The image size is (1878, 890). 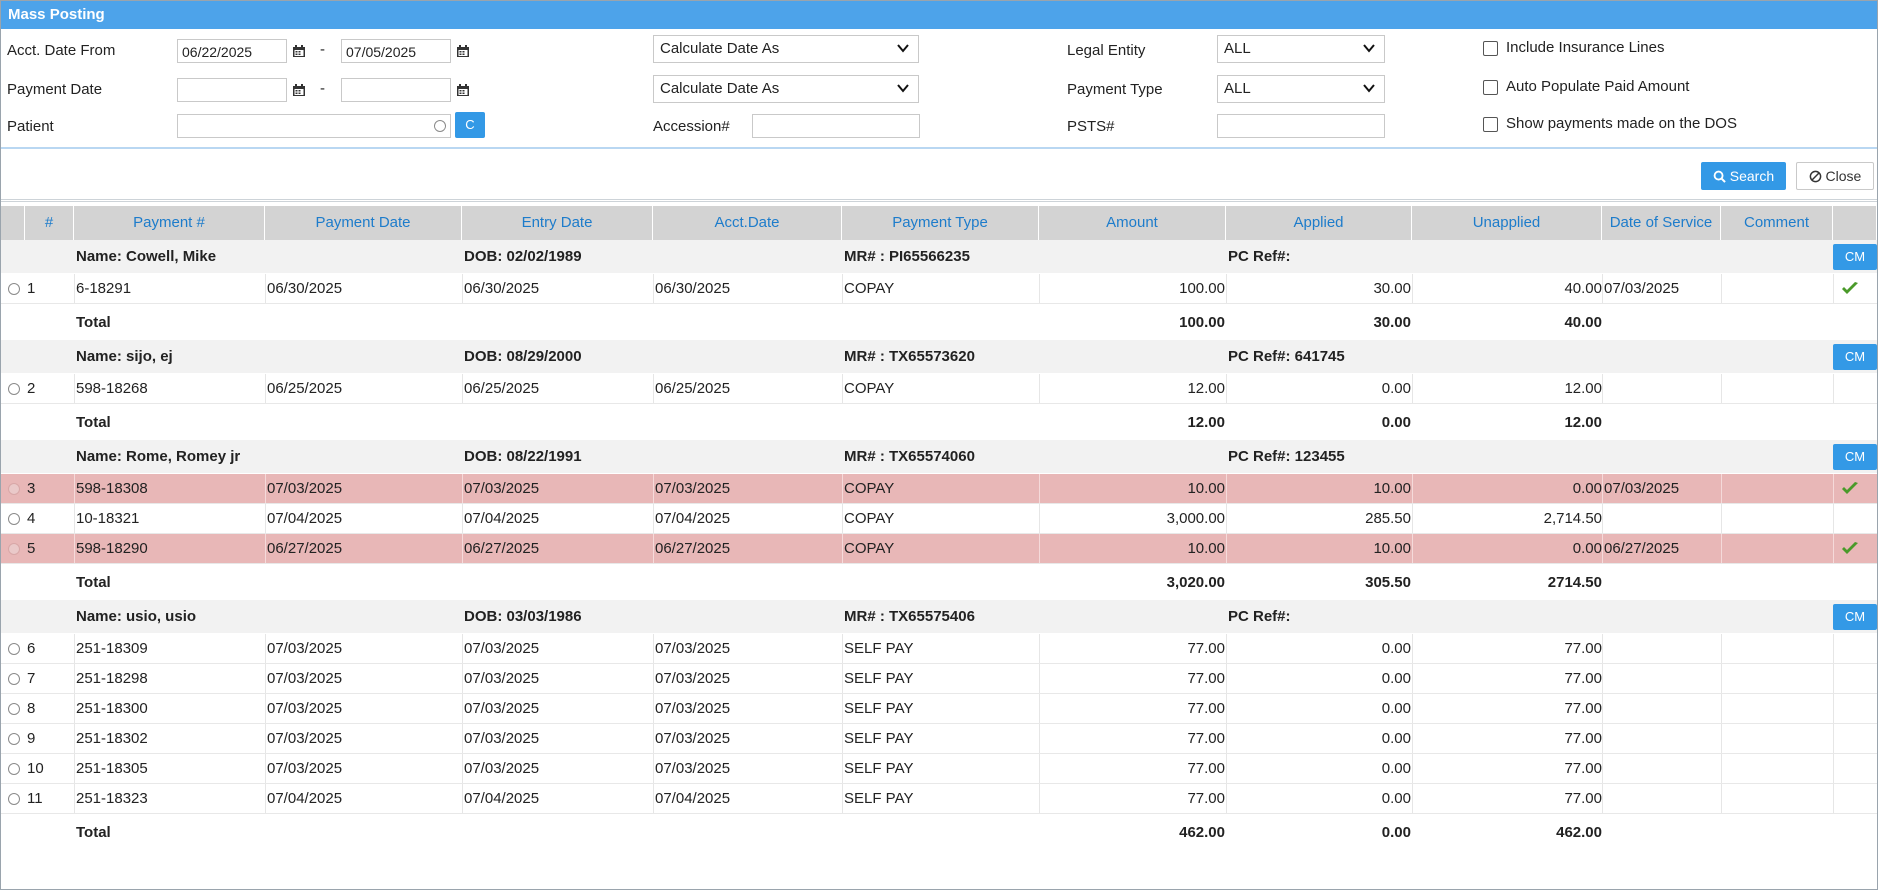 What do you see at coordinates (1850, 288) in the screenshot?
I see `checkmark-icon` at bounding box center [1850, 288].